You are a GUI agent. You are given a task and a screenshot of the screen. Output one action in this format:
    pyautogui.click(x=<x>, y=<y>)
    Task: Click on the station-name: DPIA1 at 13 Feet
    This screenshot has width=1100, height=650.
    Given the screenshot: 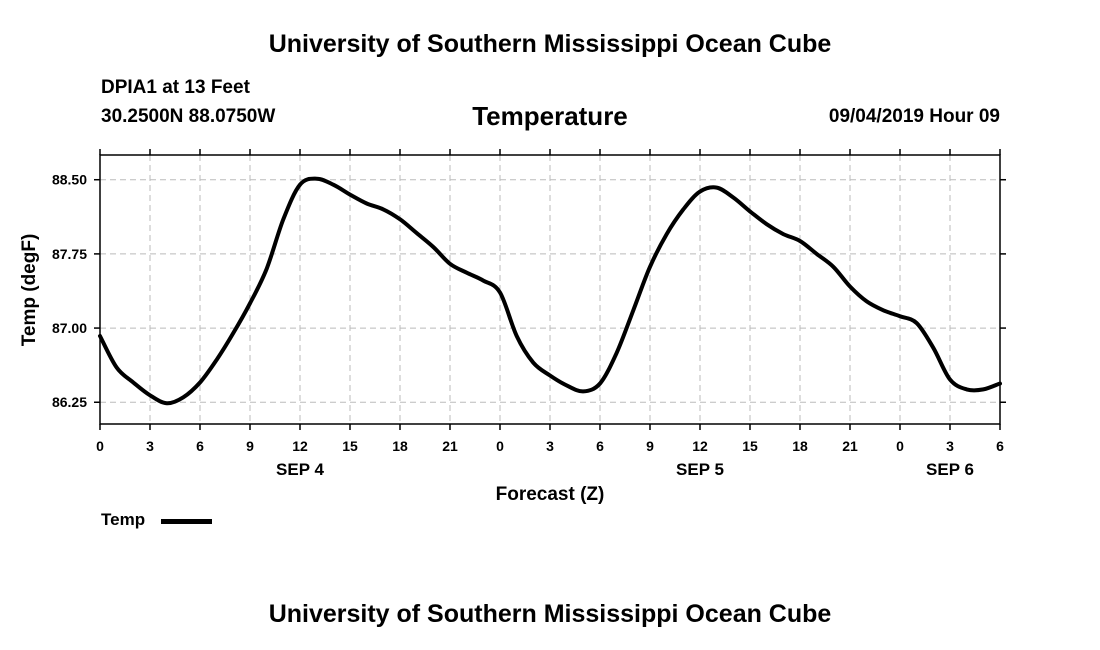 What is the action you would take?
    pyautogui.click(x=175, y=87)
    